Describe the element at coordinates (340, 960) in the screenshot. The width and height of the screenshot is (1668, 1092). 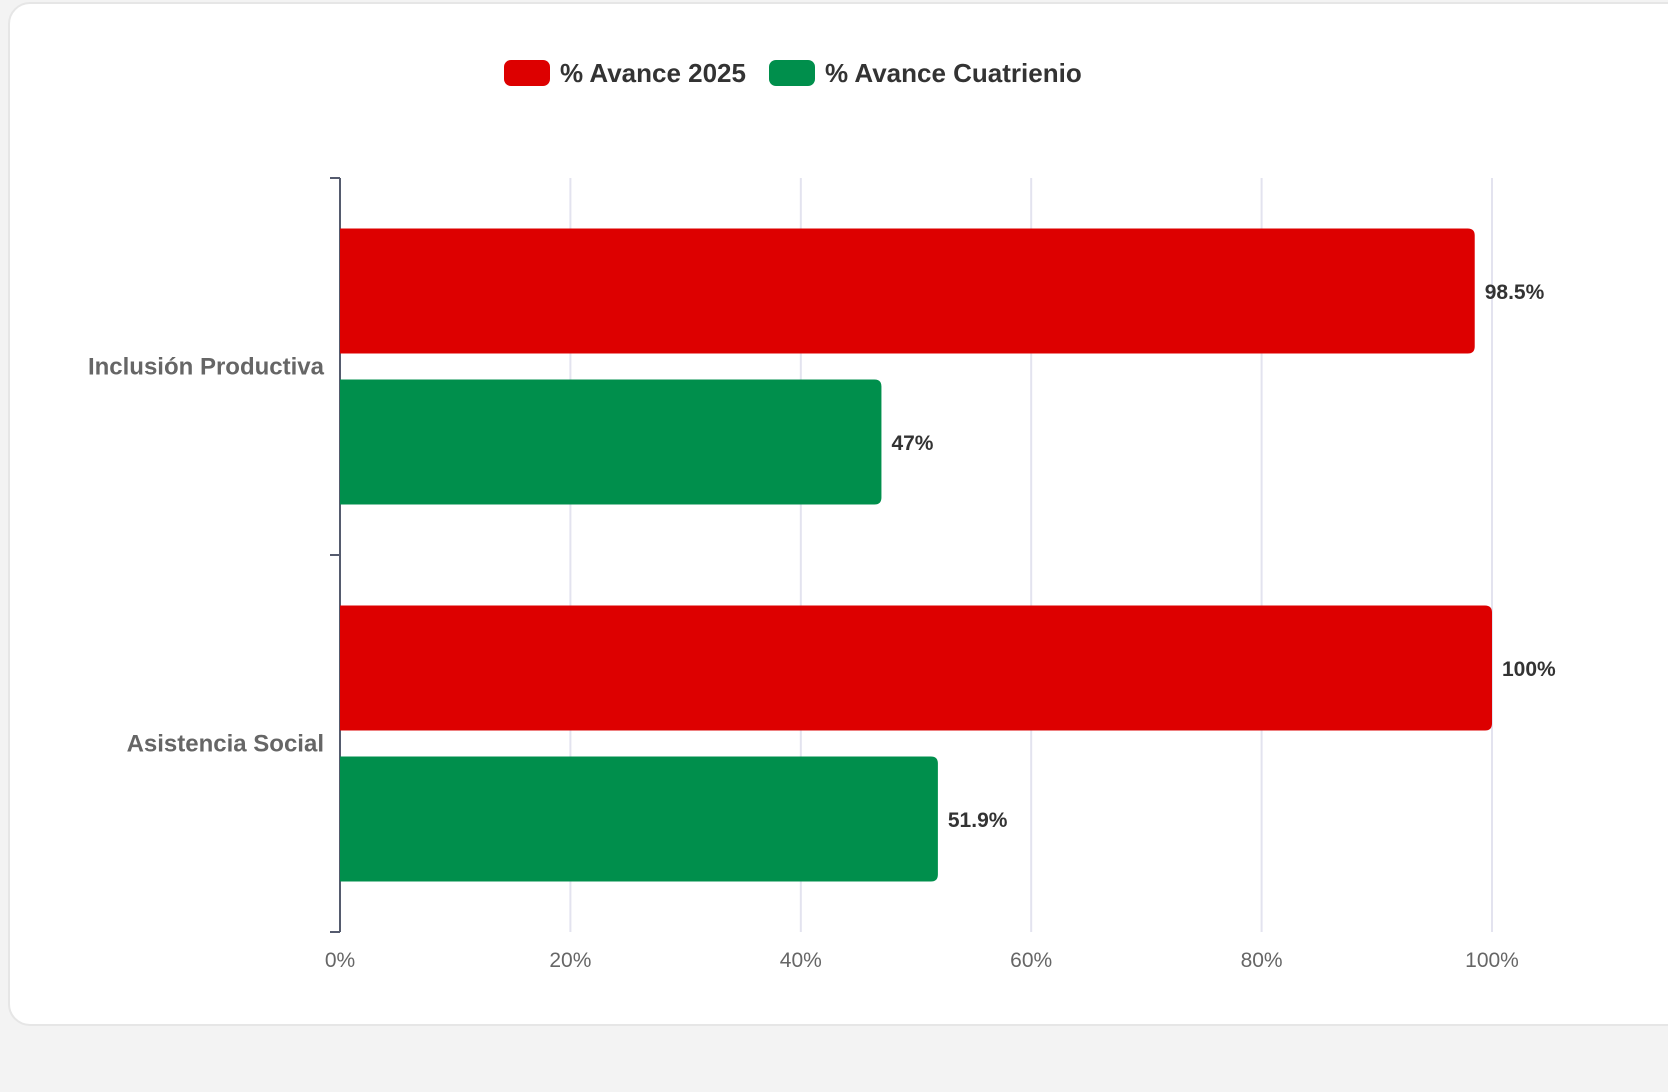
I see `x-tick-label-0: 0%` at that location.